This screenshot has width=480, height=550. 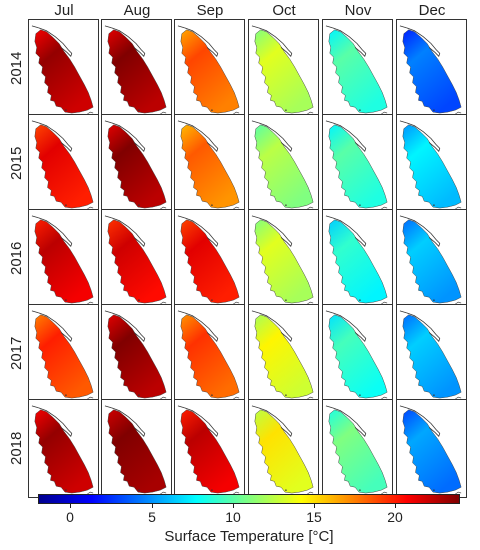 What do you see at coordinates (395, 517) in the screenshot?
I see `colorbar-tick-label: 20` at bounding box center [395, 517].